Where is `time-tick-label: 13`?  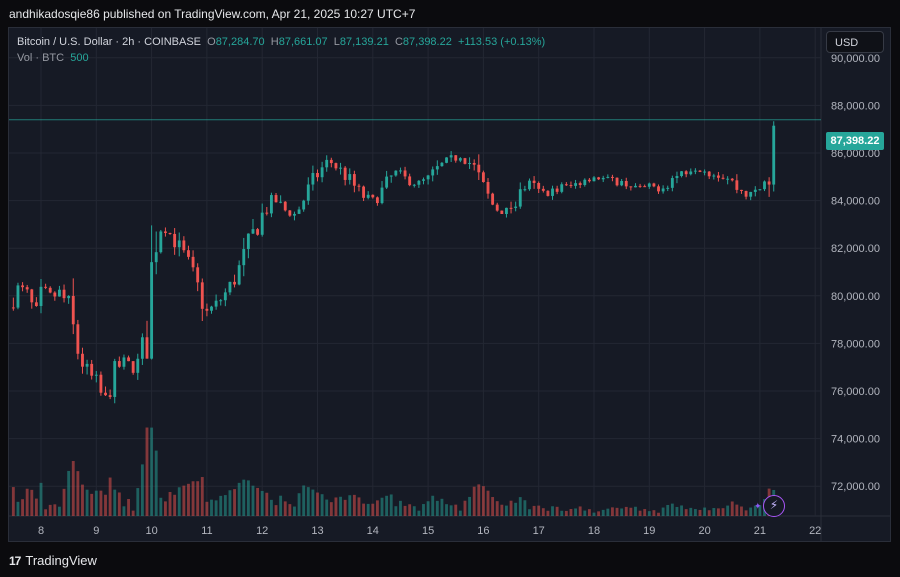
time-tick-label: 13 is located at coordinates (317, 531).